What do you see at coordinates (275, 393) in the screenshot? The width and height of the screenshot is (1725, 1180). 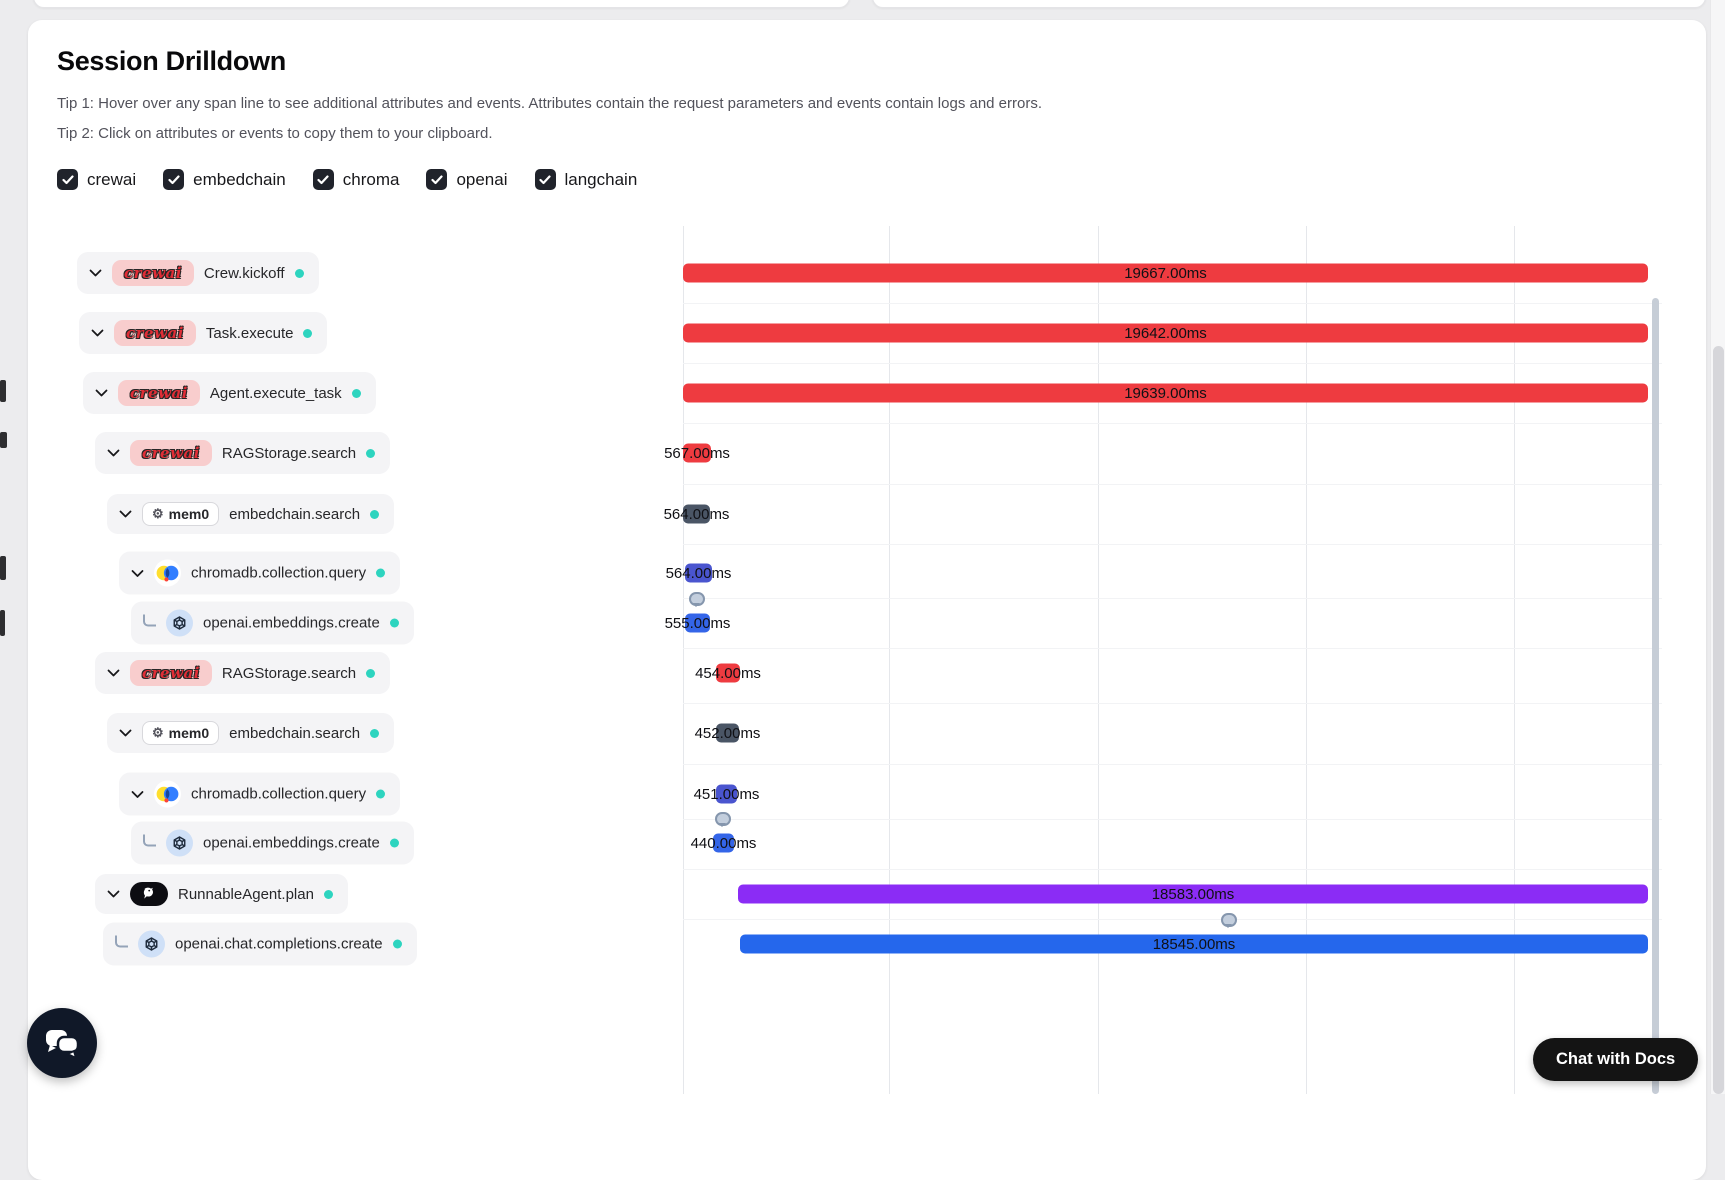 I see `span-name: Agent.execute_task` at bounding box center [275, 393].